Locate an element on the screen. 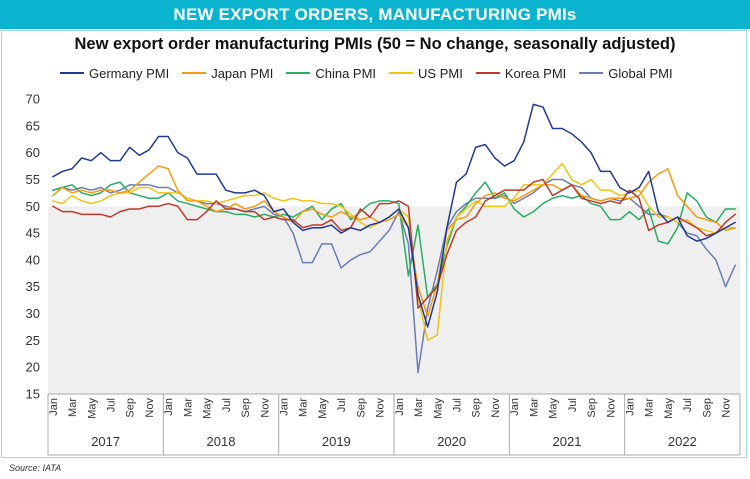 The width and height of the screenshot is (750, 479). y-tick-label: 15 is located at coordinates (33, 394).